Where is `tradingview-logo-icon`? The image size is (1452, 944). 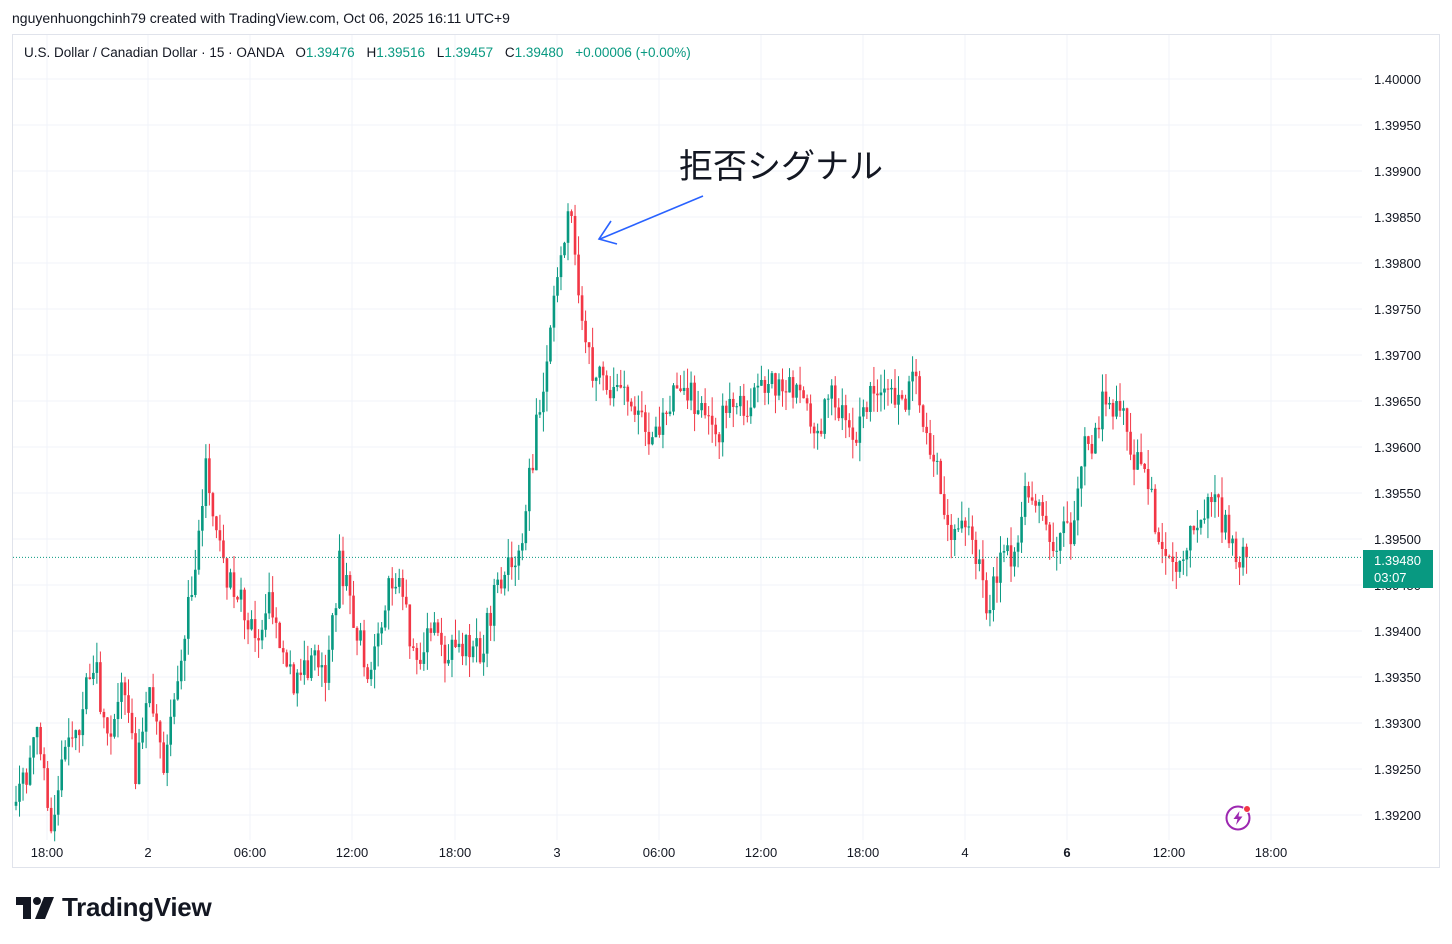 tradingview-logo-icon is located at coordinates (35, 907).